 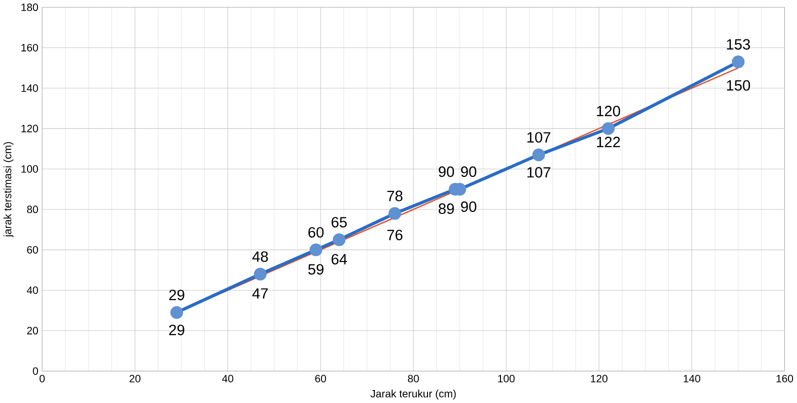 I want to click on y-tick-label: 0, so click(x=35, y=371).